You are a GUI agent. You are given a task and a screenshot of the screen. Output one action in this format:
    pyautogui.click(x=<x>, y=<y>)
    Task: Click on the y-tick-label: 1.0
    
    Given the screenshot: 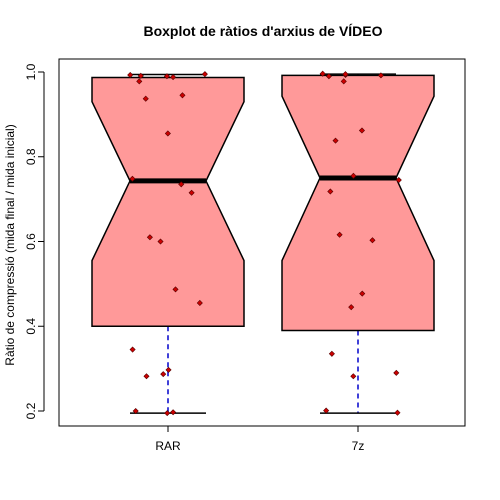 What is the action you would take?
    pyautogui.click(x=31, y=71)
    